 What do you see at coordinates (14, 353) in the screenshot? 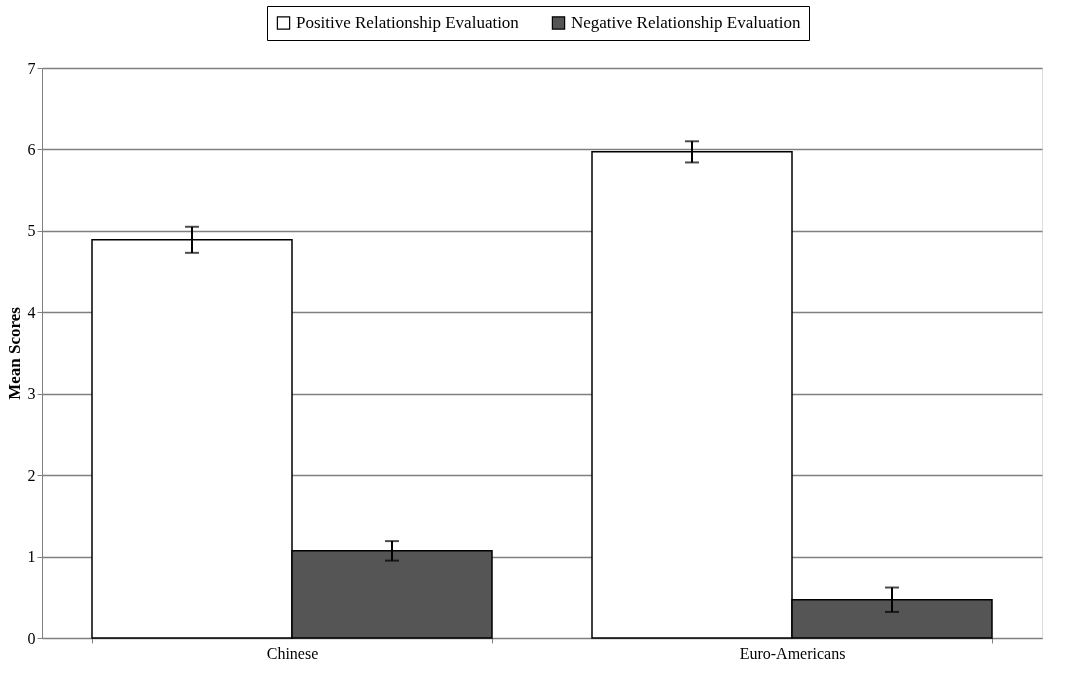
I see `y-axis-title: Mean Scores` at bounding box center [14, 353].